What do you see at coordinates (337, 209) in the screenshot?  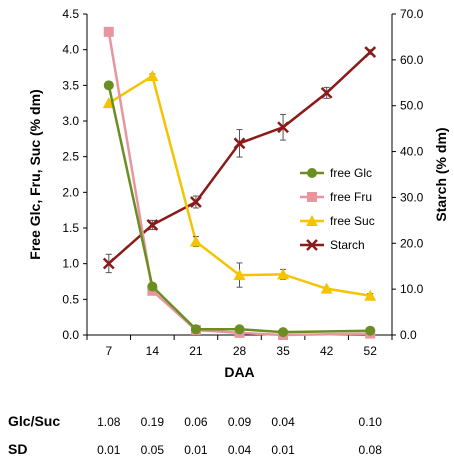 I see `legend: free Glc free Fru free Suc Starch` at bounding box center [337, 209].